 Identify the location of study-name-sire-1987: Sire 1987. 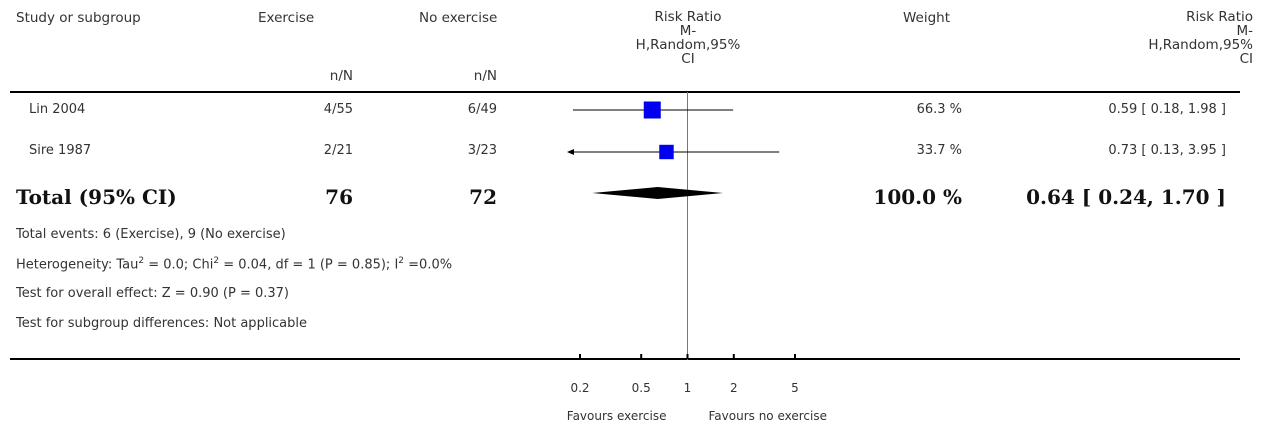
(60, 150).